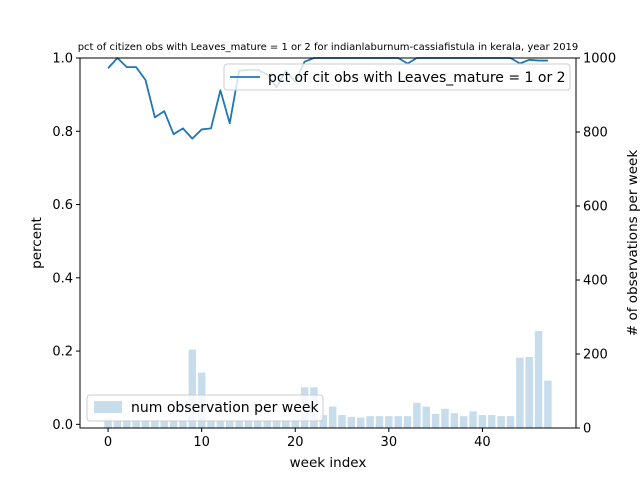  What do you see at coordinates (62, 205) in the screenshot?
I see `y-left-tick-label-0.6: 0.6` at bounding box center [62, 205].